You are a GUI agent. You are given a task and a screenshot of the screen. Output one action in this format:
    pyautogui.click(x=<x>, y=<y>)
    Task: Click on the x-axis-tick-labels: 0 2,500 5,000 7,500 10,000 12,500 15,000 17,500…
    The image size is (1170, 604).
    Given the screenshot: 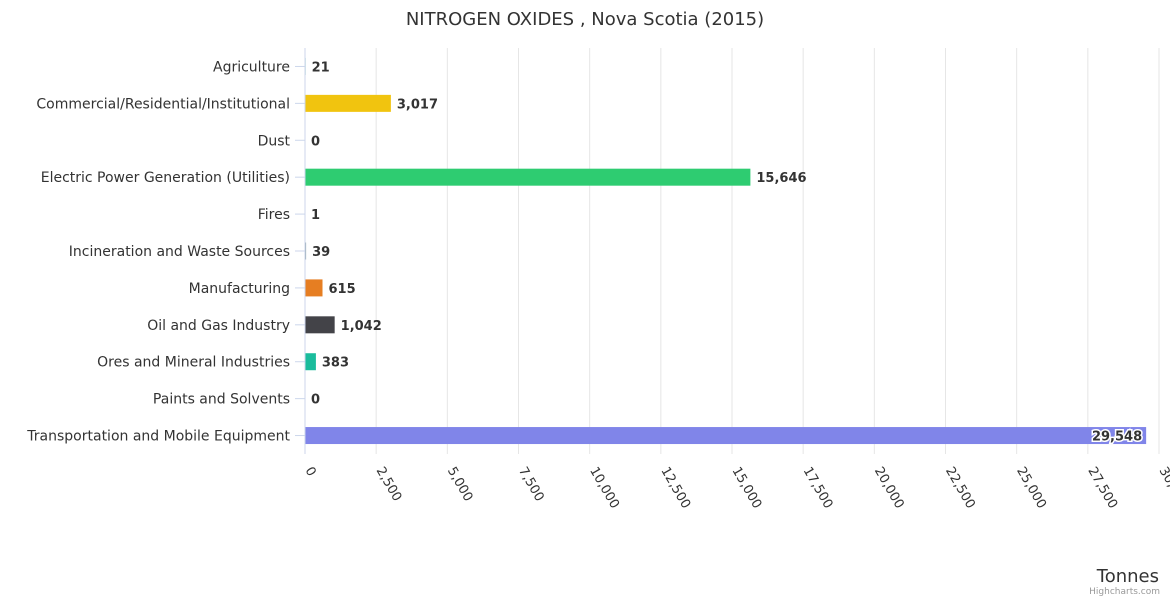 What is the action you would take?
    pyautogui.click(x=736, y=488)
    